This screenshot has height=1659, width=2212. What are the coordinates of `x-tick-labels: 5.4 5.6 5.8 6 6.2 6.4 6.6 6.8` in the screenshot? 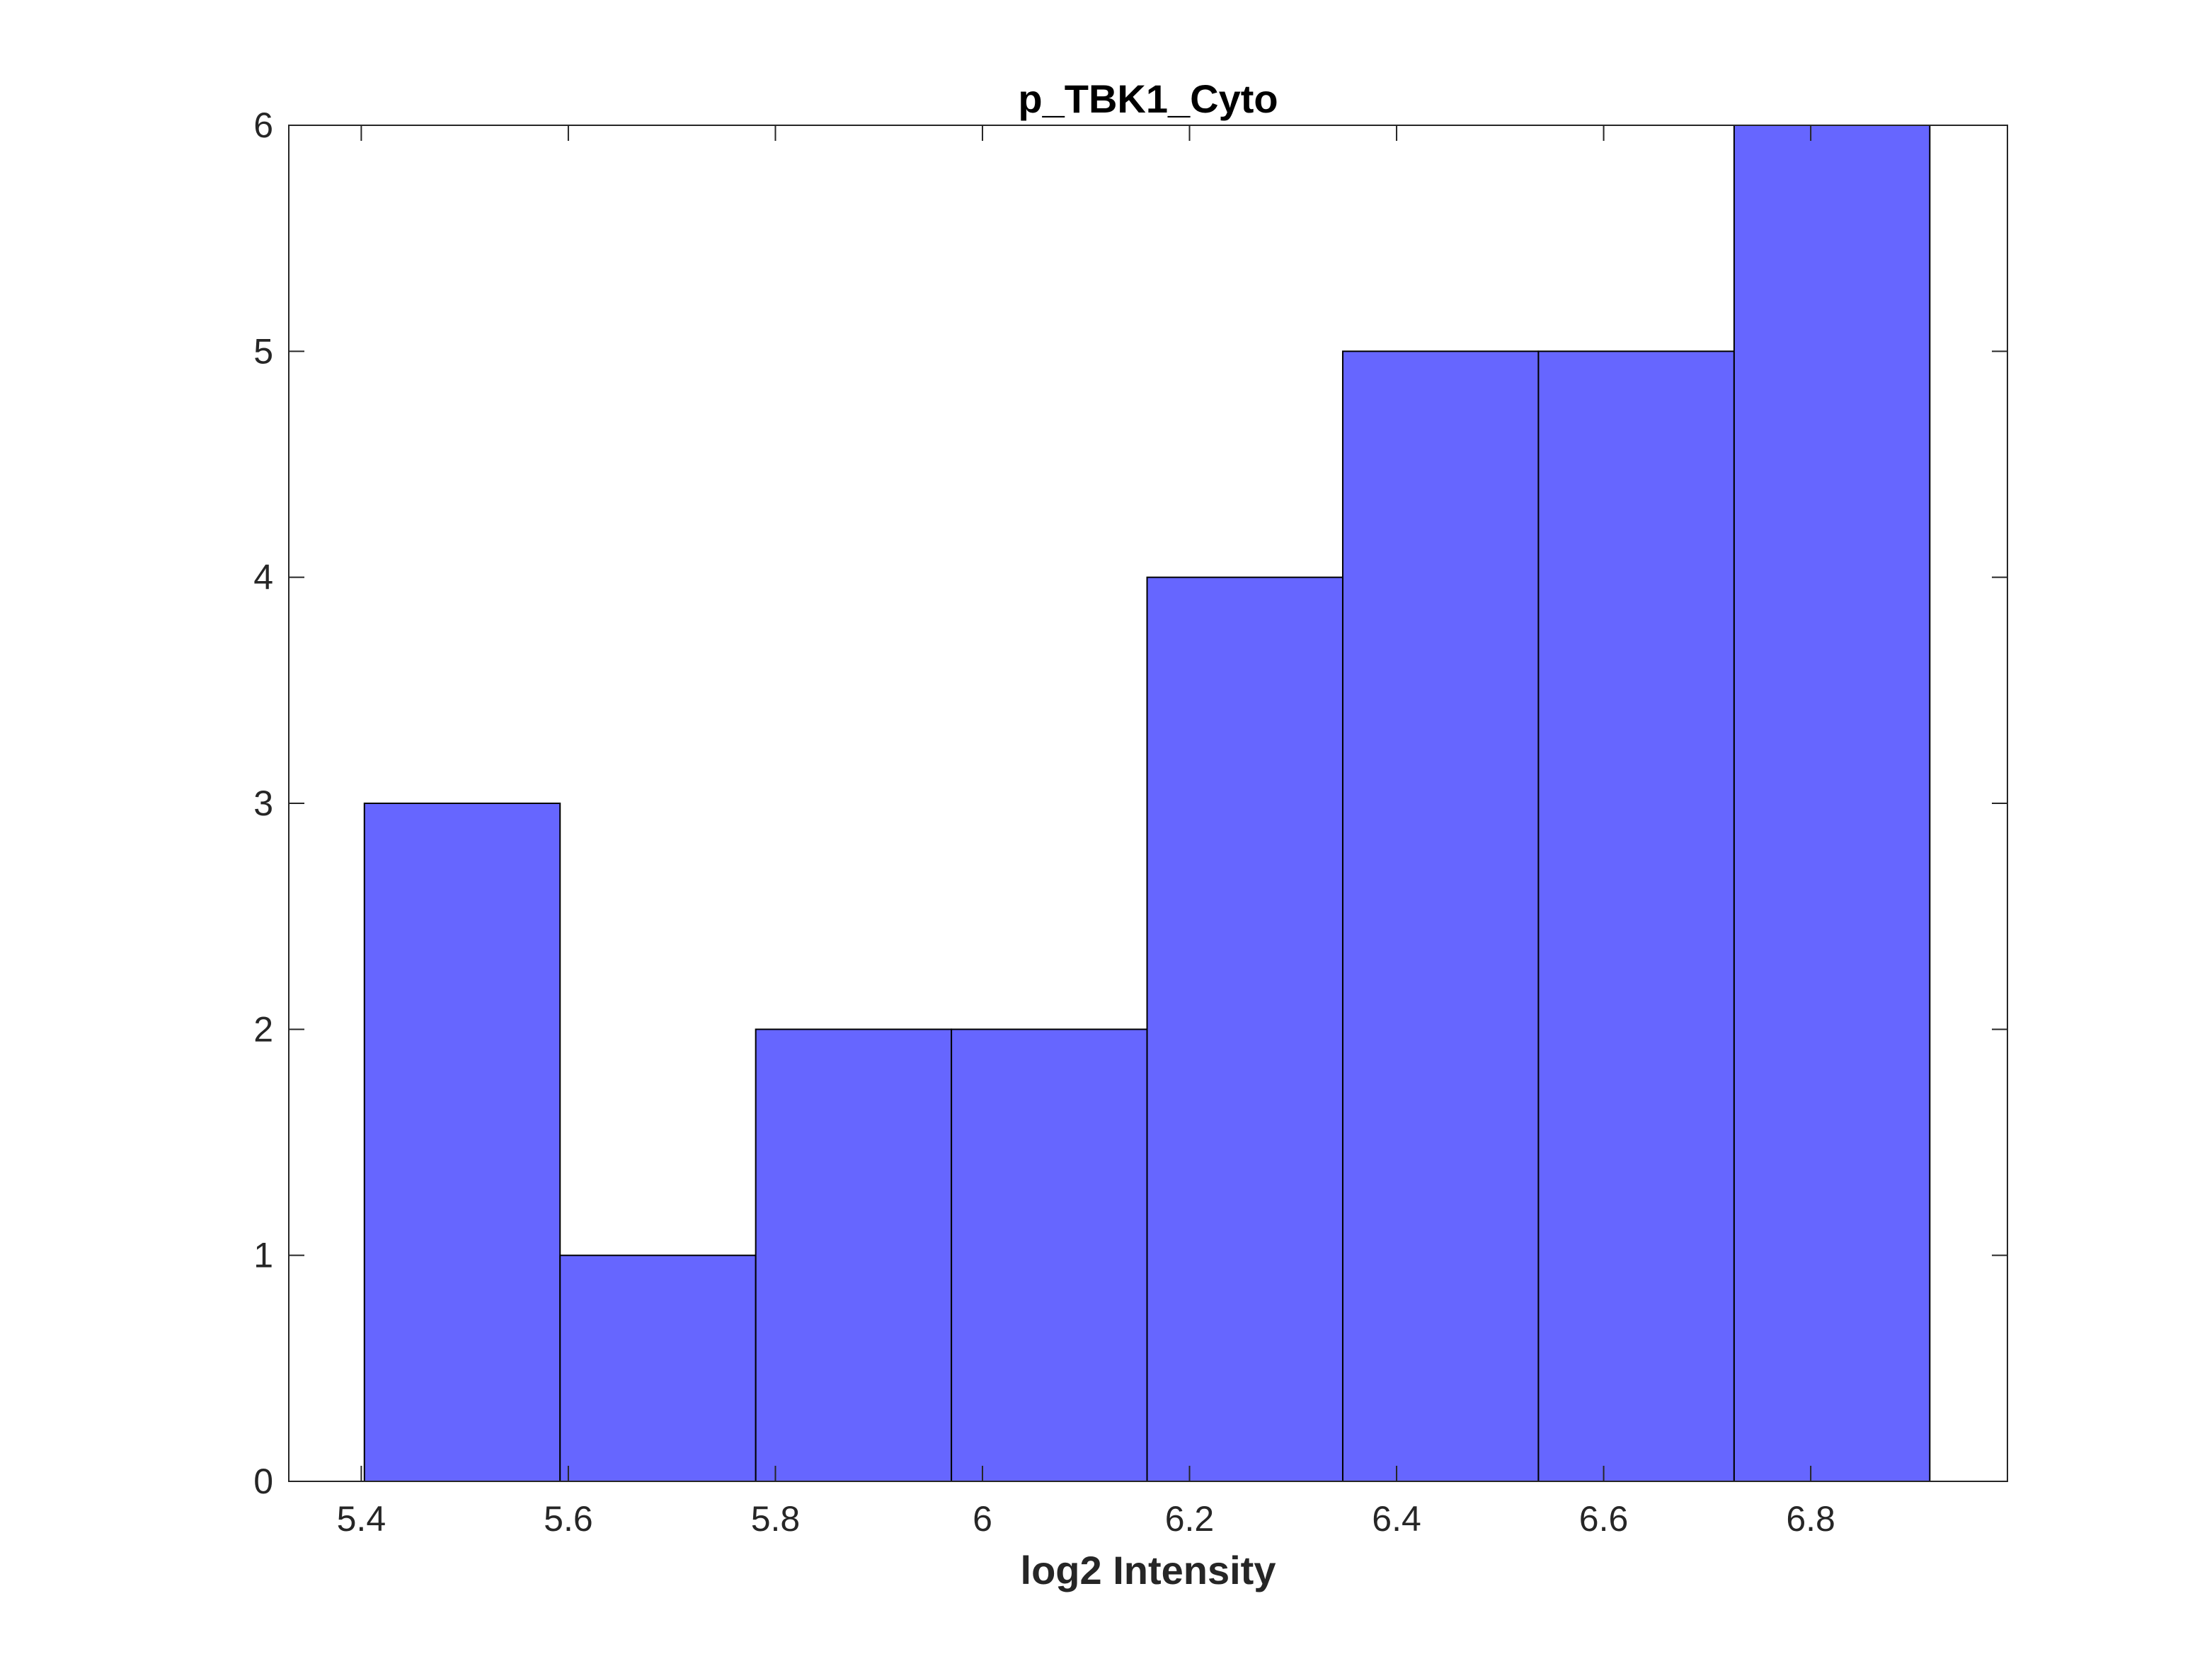 It's located at (1086, 1519).